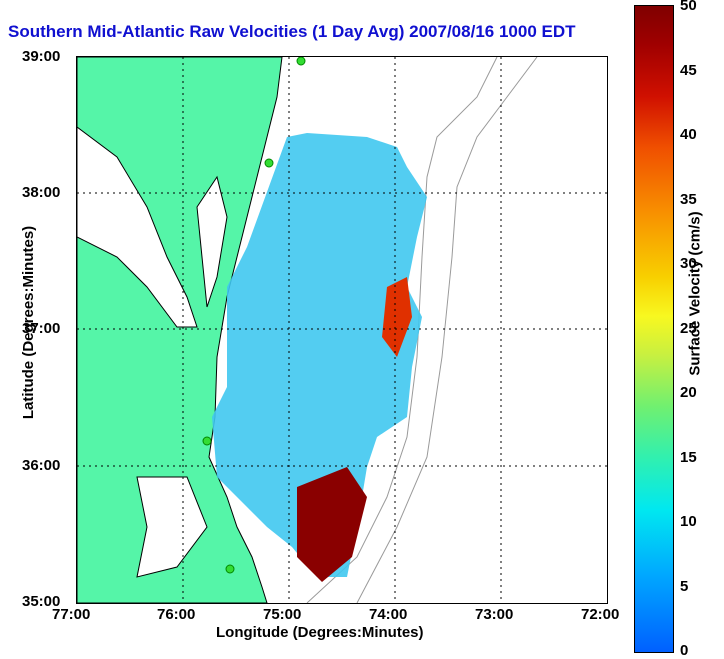 This screenshot has height=659, width=724. Describe the element at coordinates (688, 521) in the screenshot. I see `colorbar-tick: 10` at that location.